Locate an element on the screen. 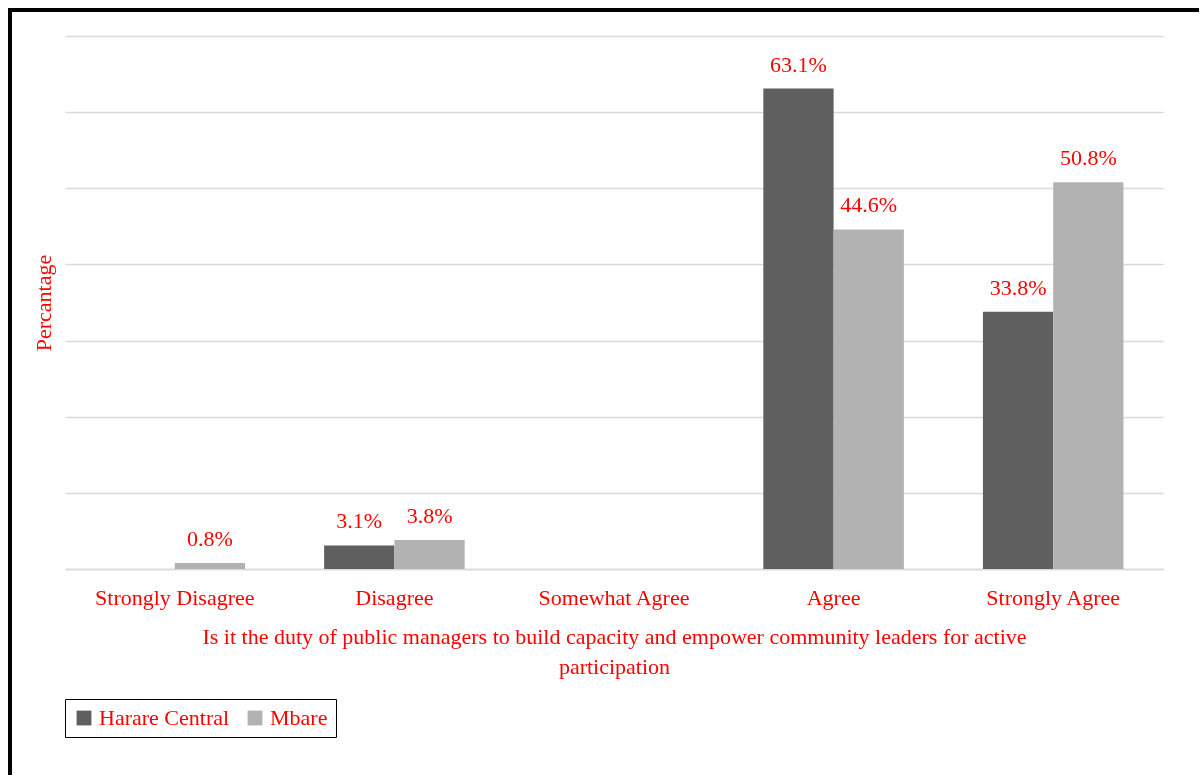  legend-label: Mbare is located at coordinates (299, 717).